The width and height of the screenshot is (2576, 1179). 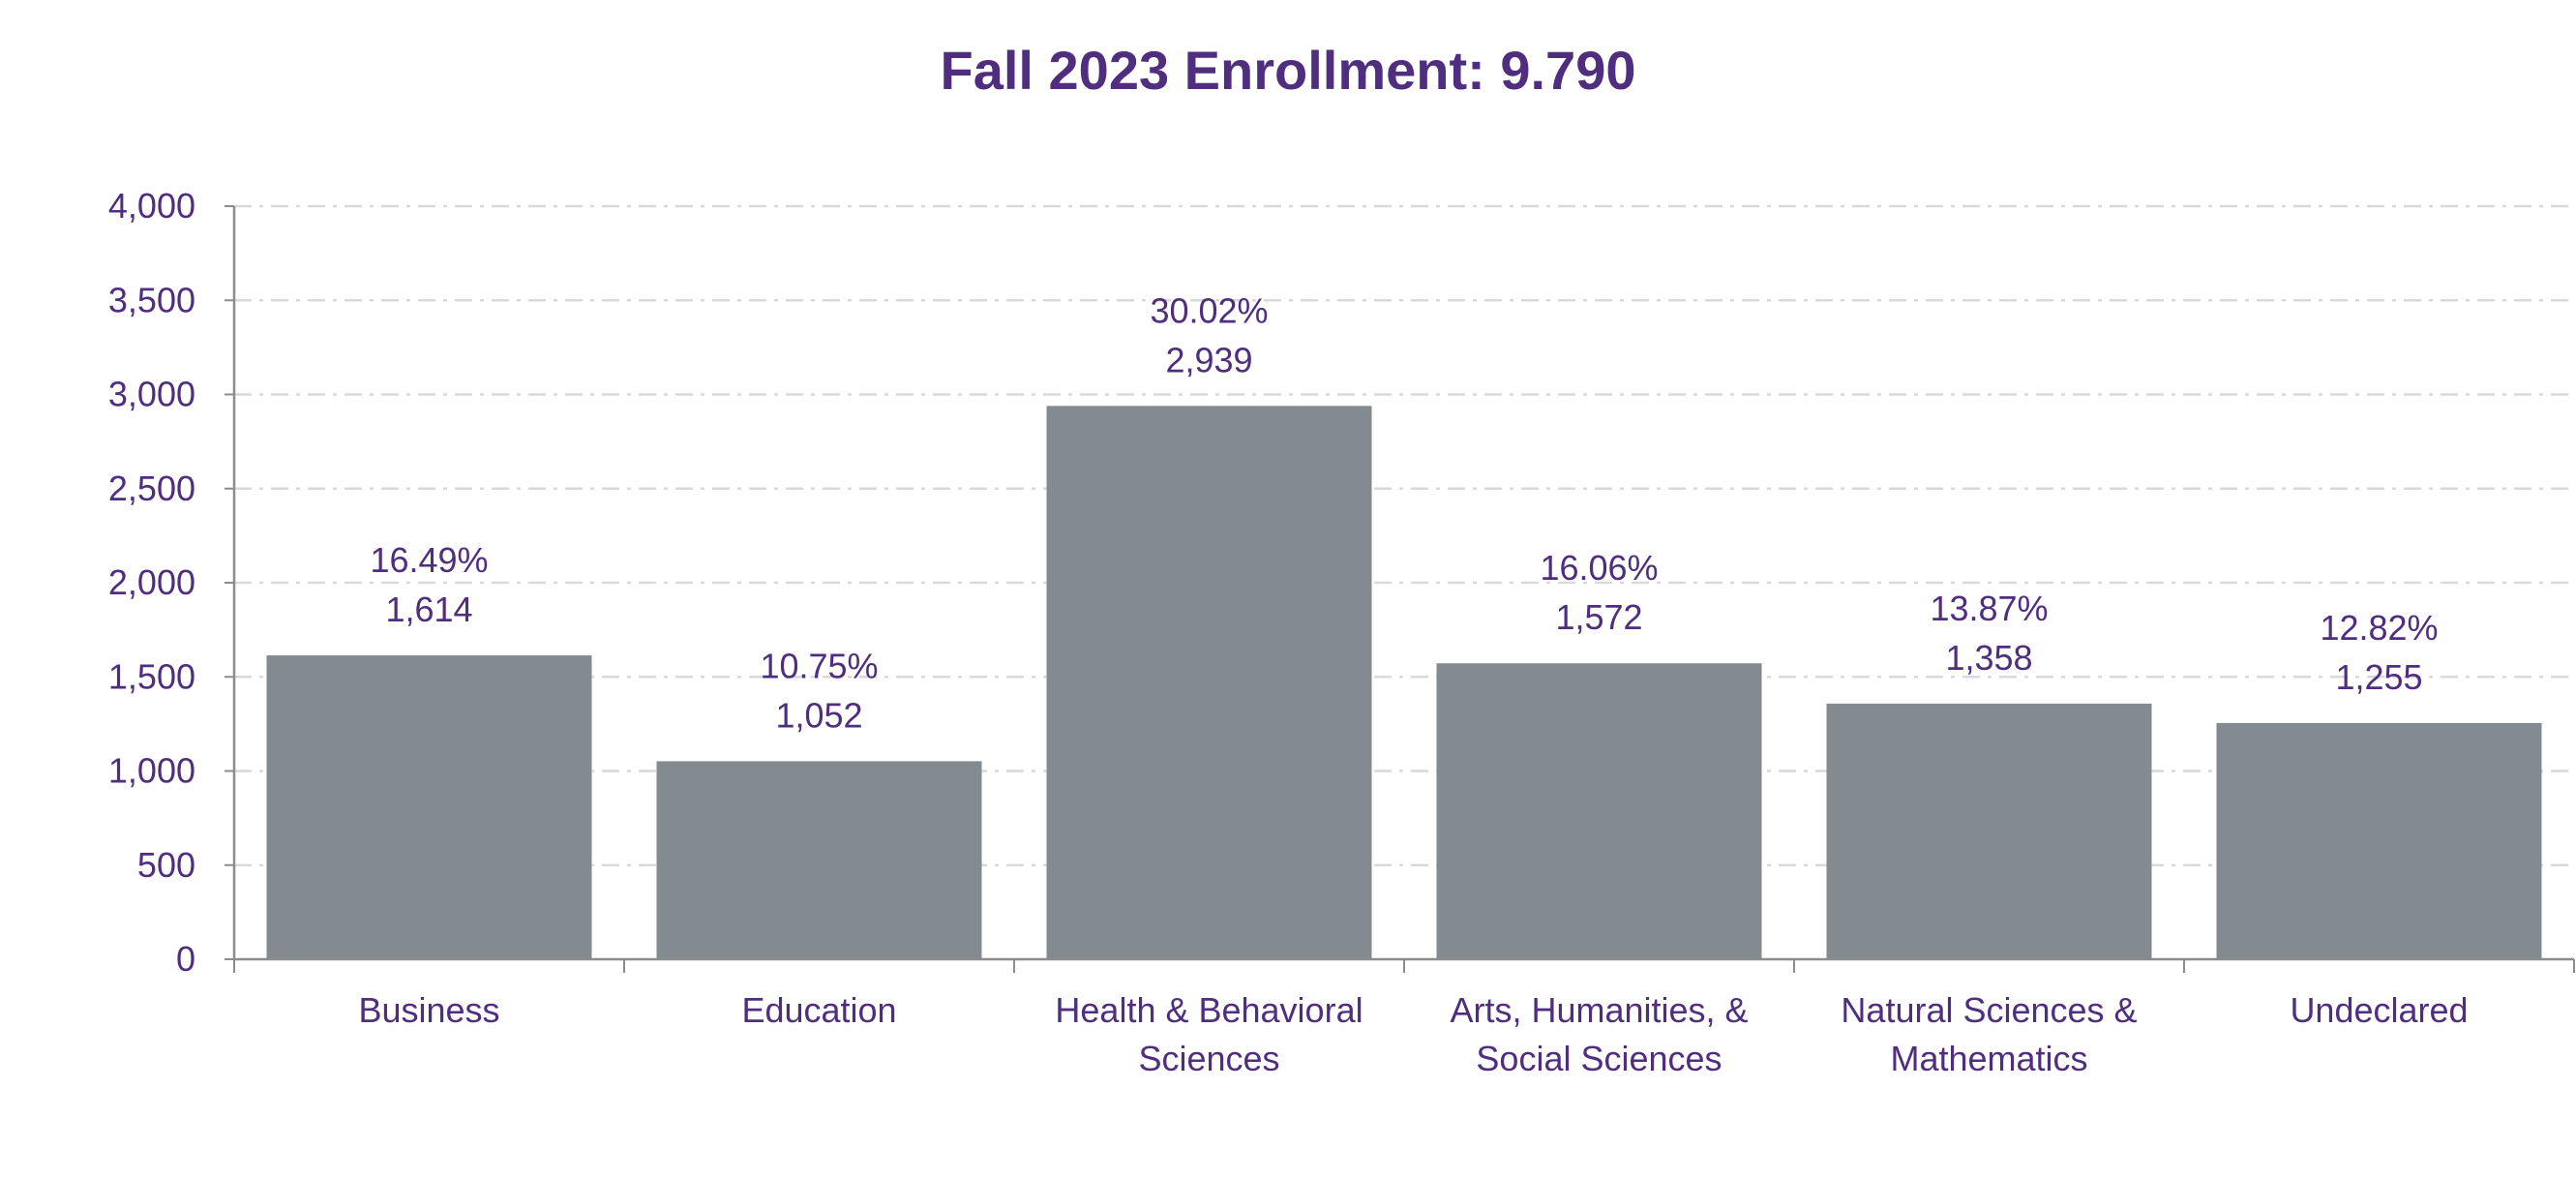 What do you see at coordinates (151, 488) in the screenshot?
I see `y-tick-label: 2,500` at bounding box center [151, 488].